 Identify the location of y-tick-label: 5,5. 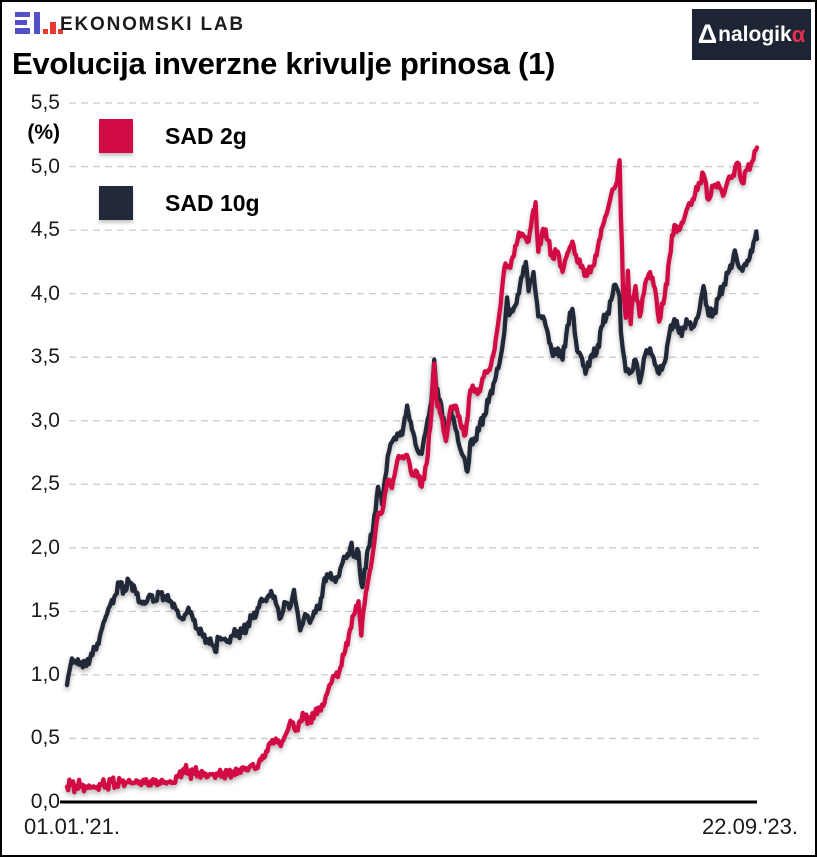
(45, 102).